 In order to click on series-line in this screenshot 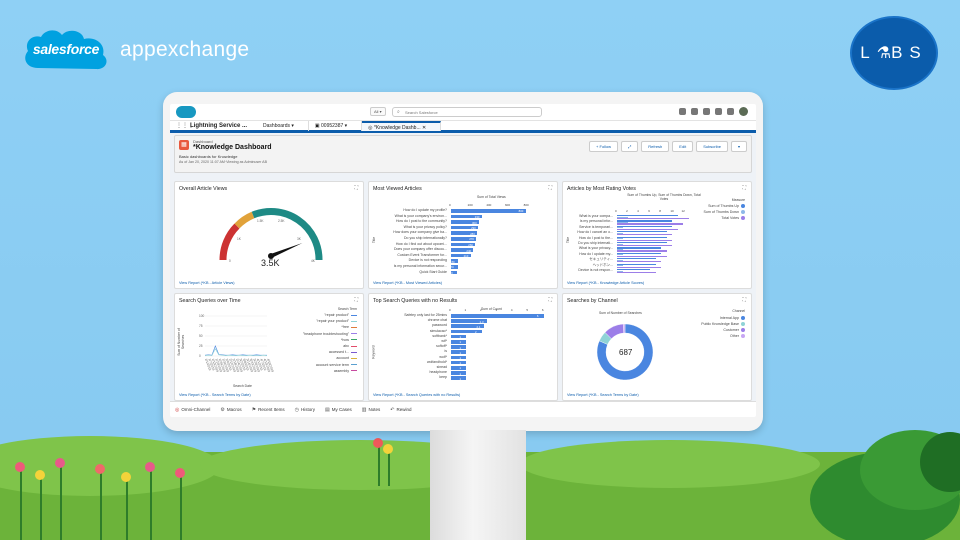, I will do `click(236, 352)`.